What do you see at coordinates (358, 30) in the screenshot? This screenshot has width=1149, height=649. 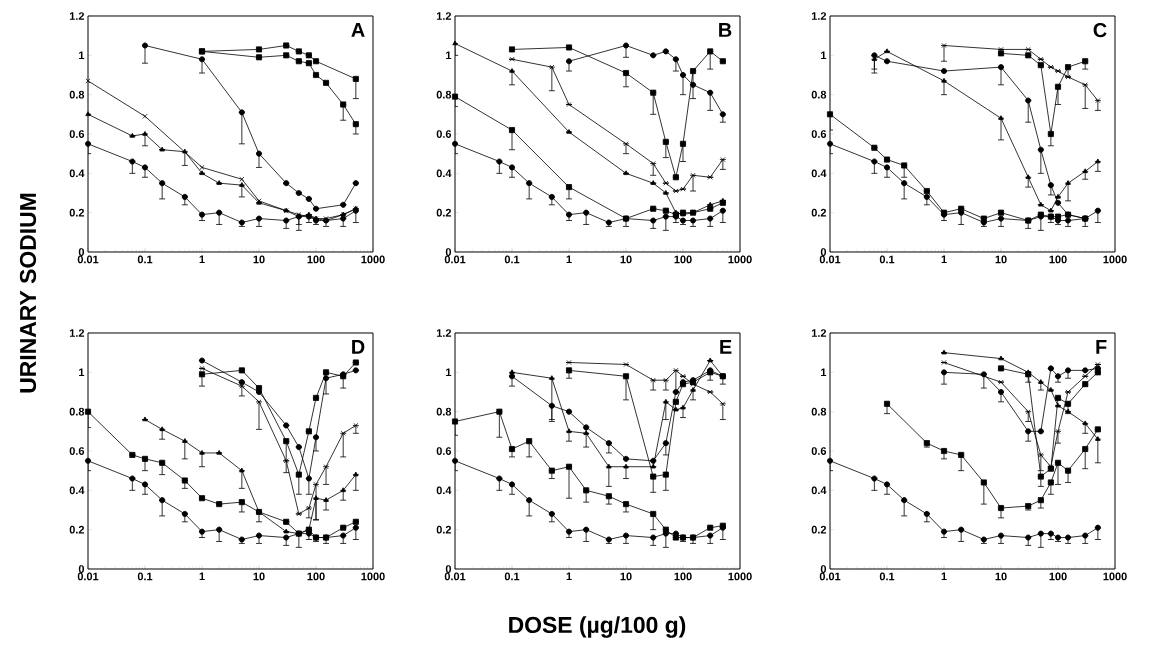 I see `chart-title: A` at bounding box center [358, 30].